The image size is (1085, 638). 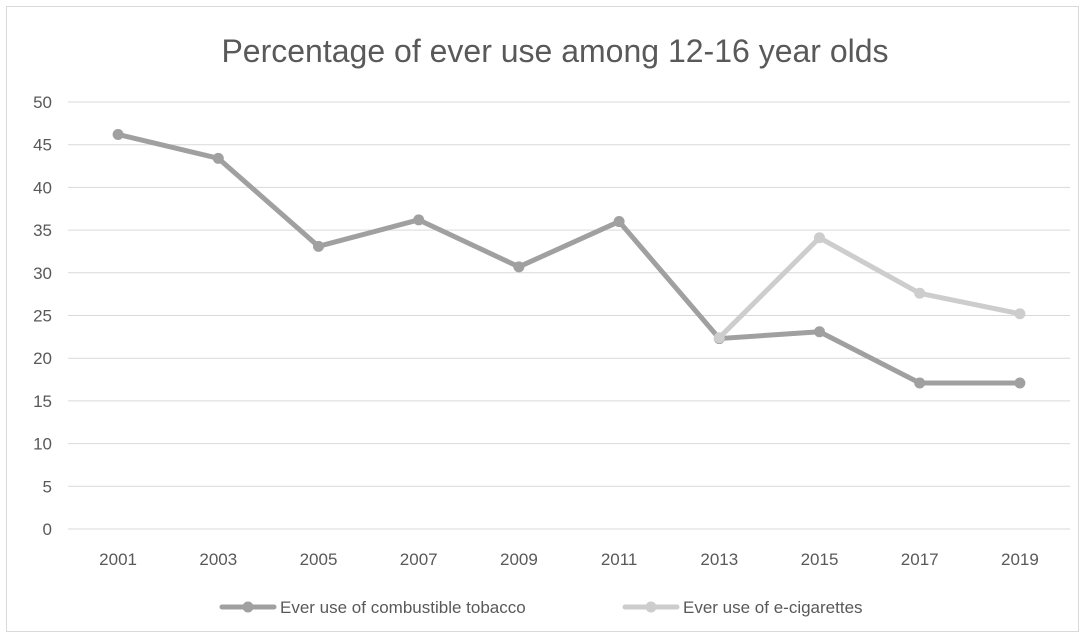 I want to click on y-tick-label: 25, so click(x=42, y=316).